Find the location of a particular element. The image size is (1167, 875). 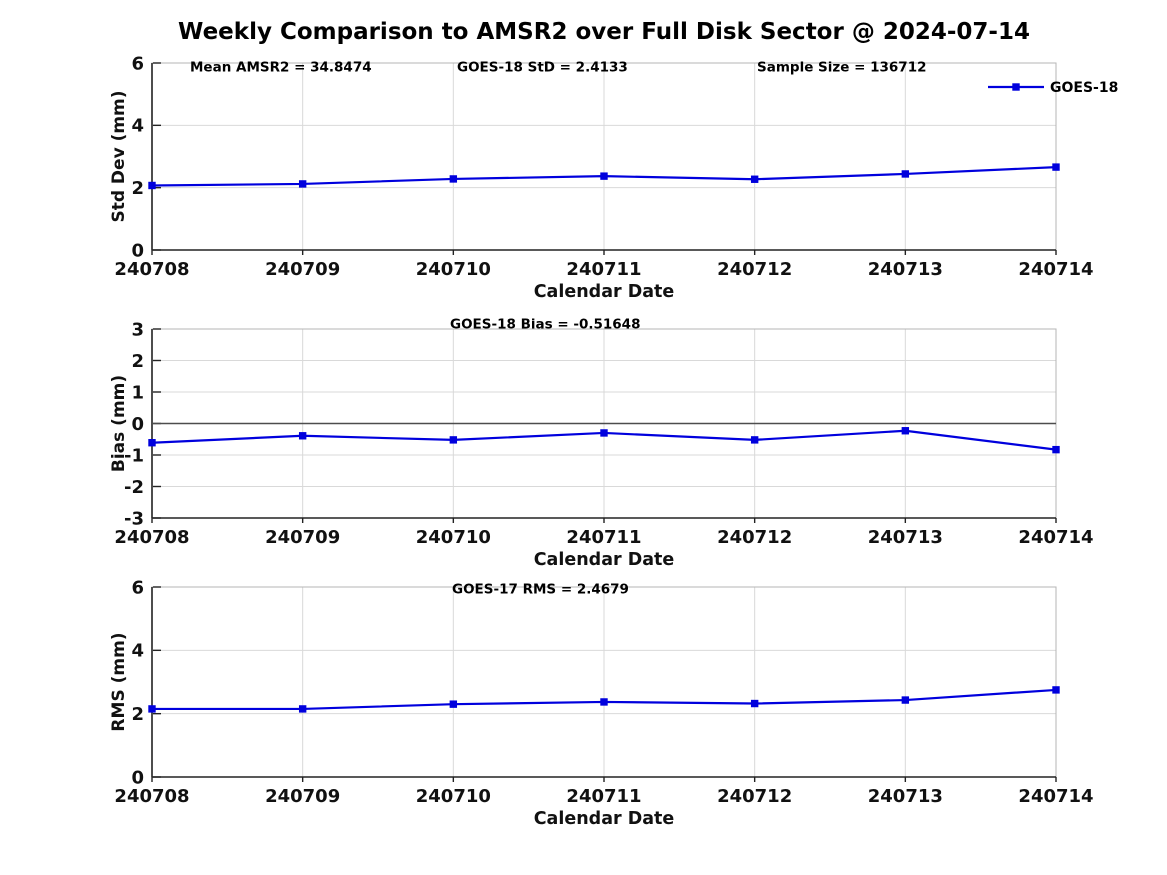

stat-annotation: GOES-18 Bias = -0.51648 is located at coordinates (545, 325).